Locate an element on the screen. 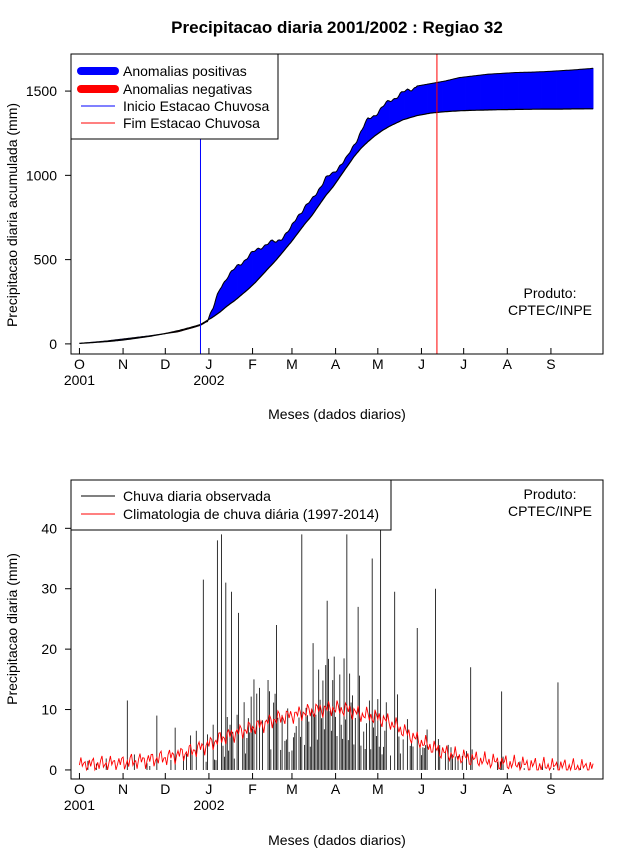 Image resolution: width=640 pixels, height=850 pixels. climatology-layer is located at coordinates (336, 736).